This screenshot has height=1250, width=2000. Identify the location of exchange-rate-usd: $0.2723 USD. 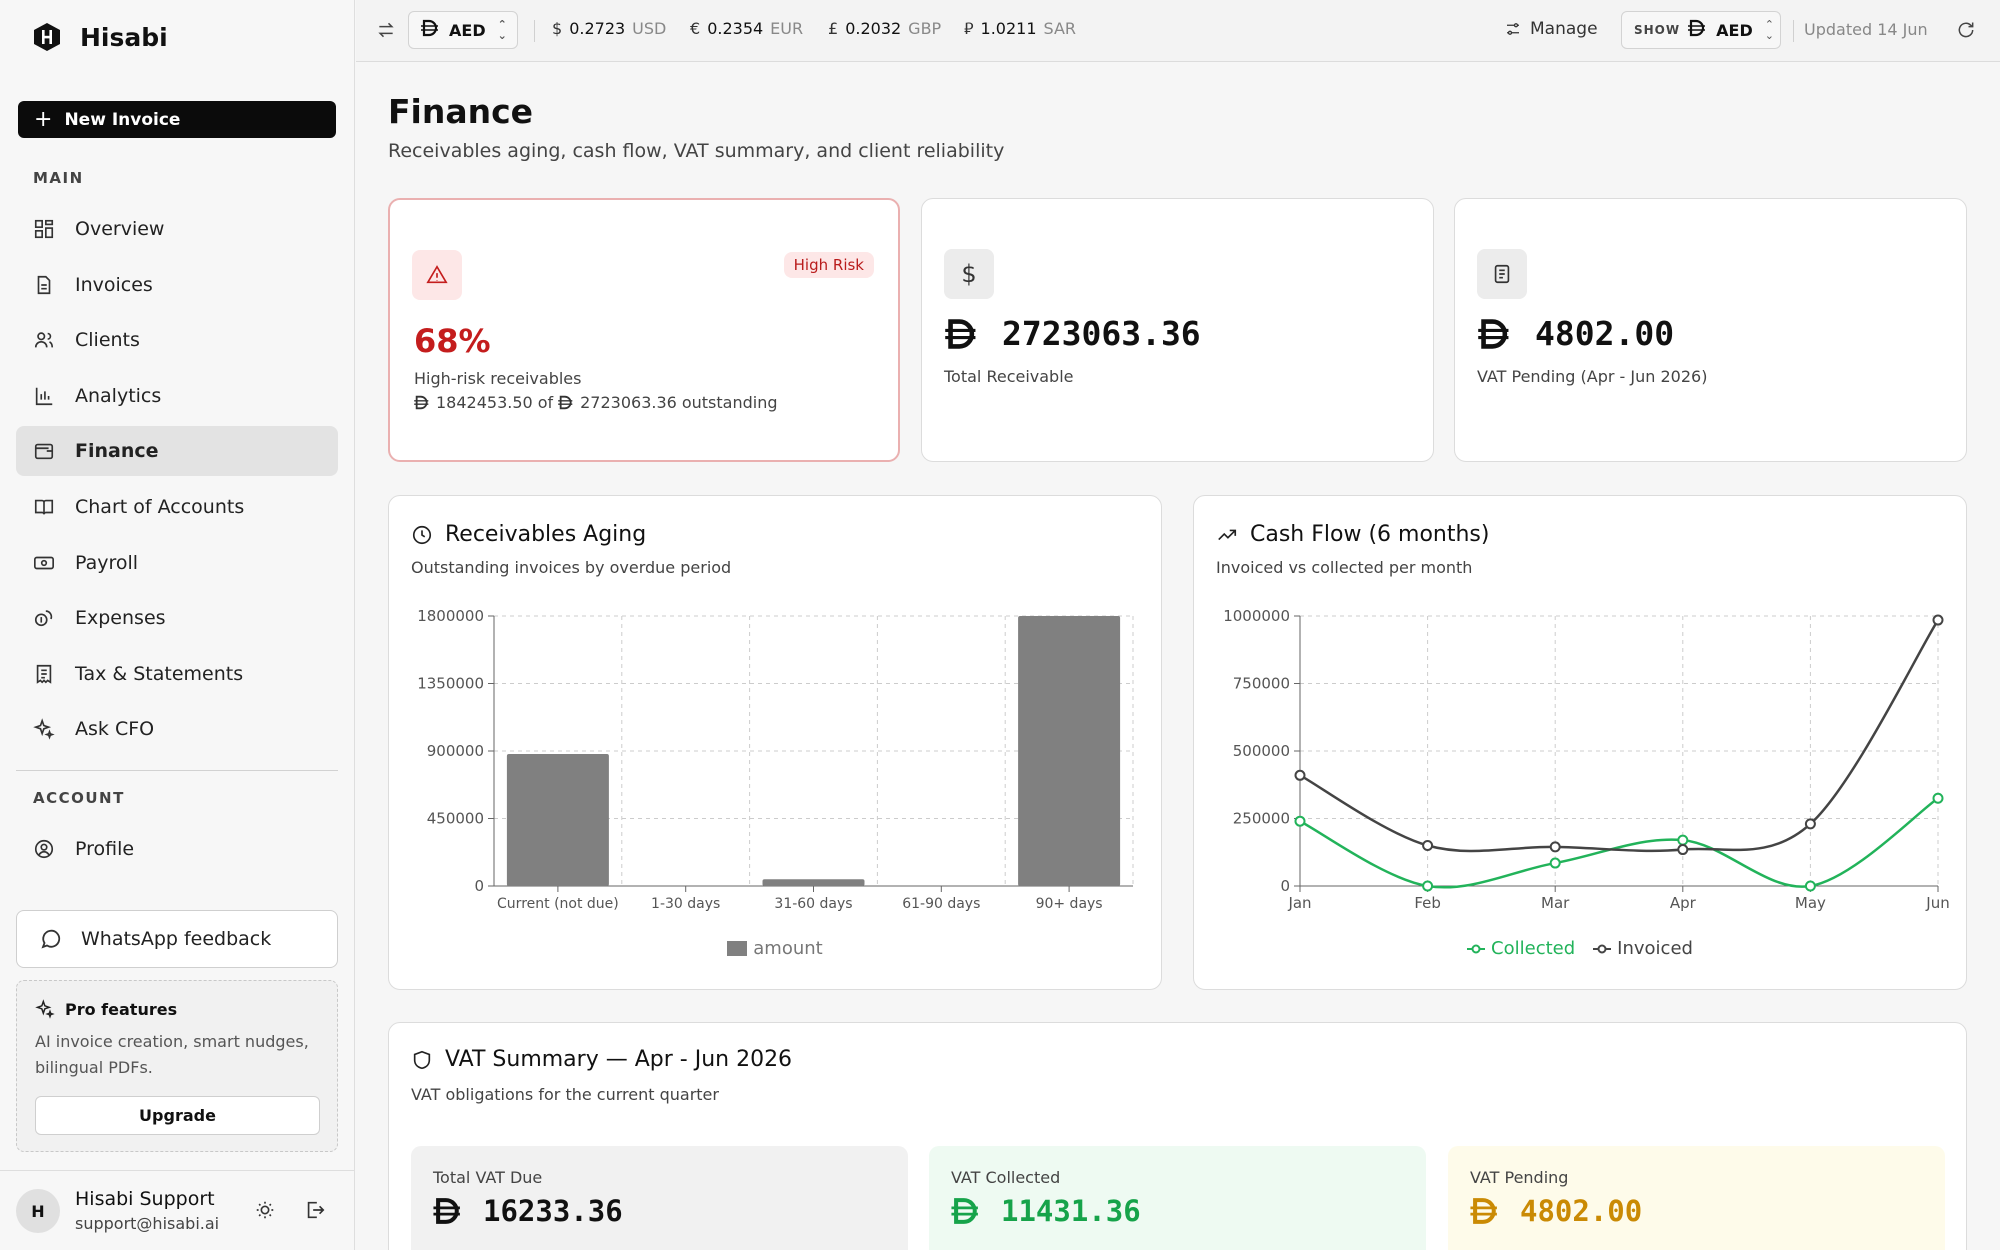
(609, 28).